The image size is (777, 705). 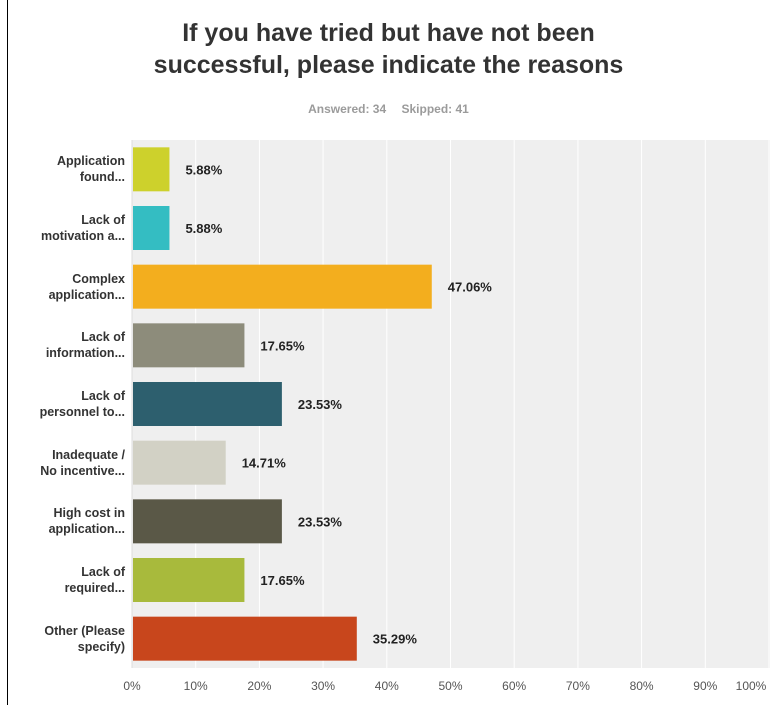 I want to click on x-tick-label: 50%, so click(x=450, y=686).